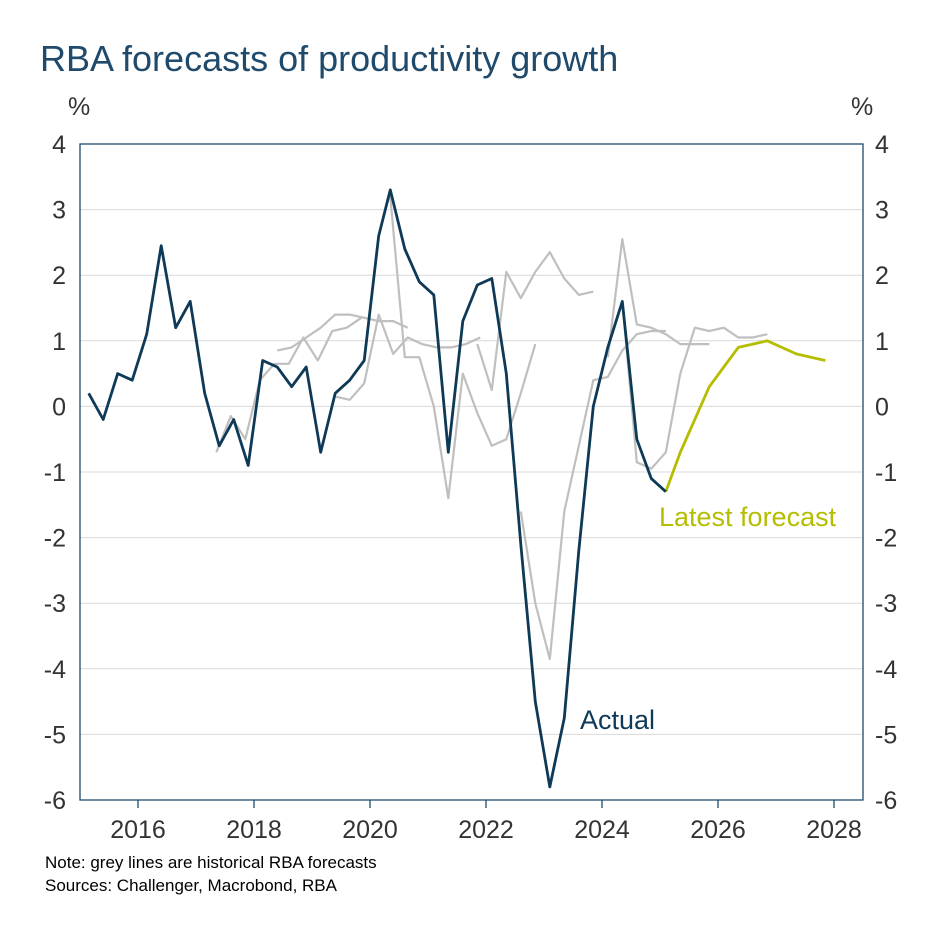  I want to click on x-tick-label: 2018, so click(254, 830).